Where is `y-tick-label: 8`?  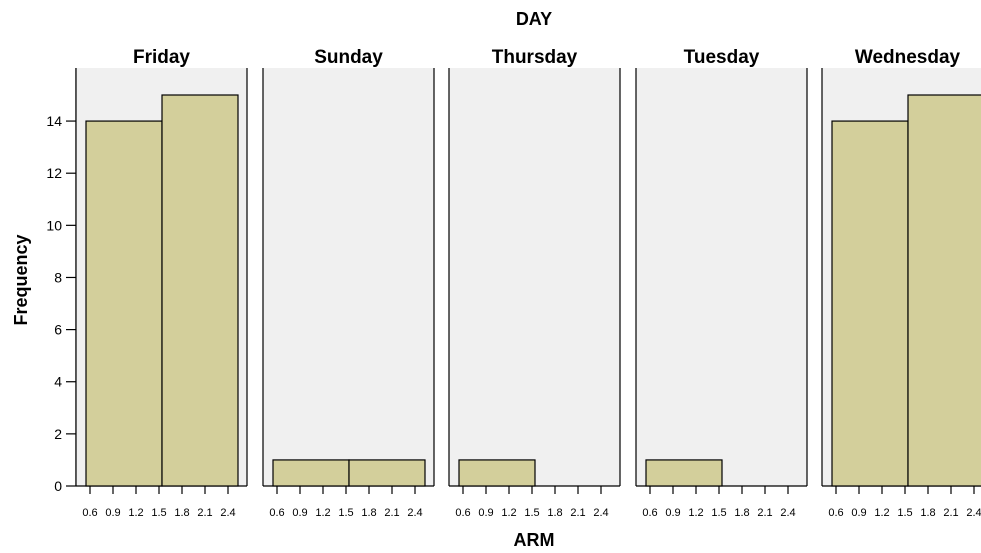 y-tick-label: 8 is located at coordinates (58, 277).